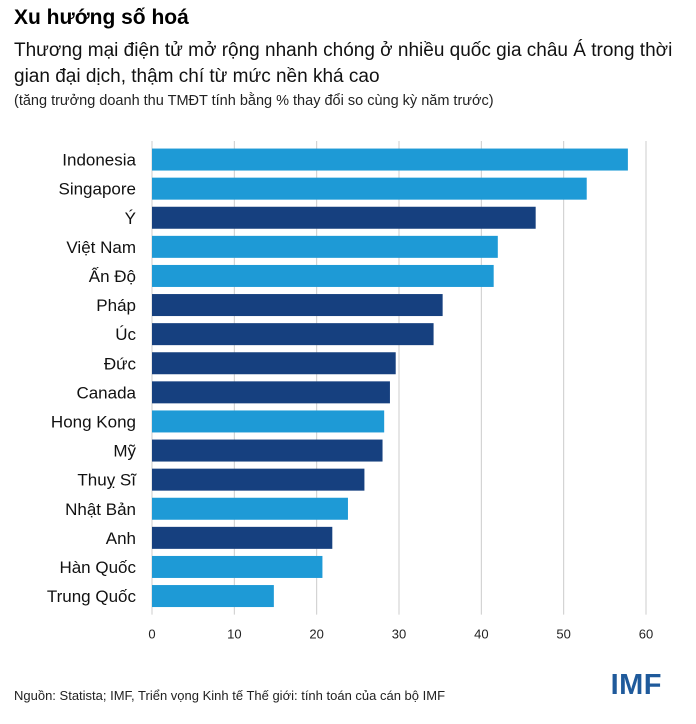  I want to click on x-tick-50: 50, so click(563, 634).